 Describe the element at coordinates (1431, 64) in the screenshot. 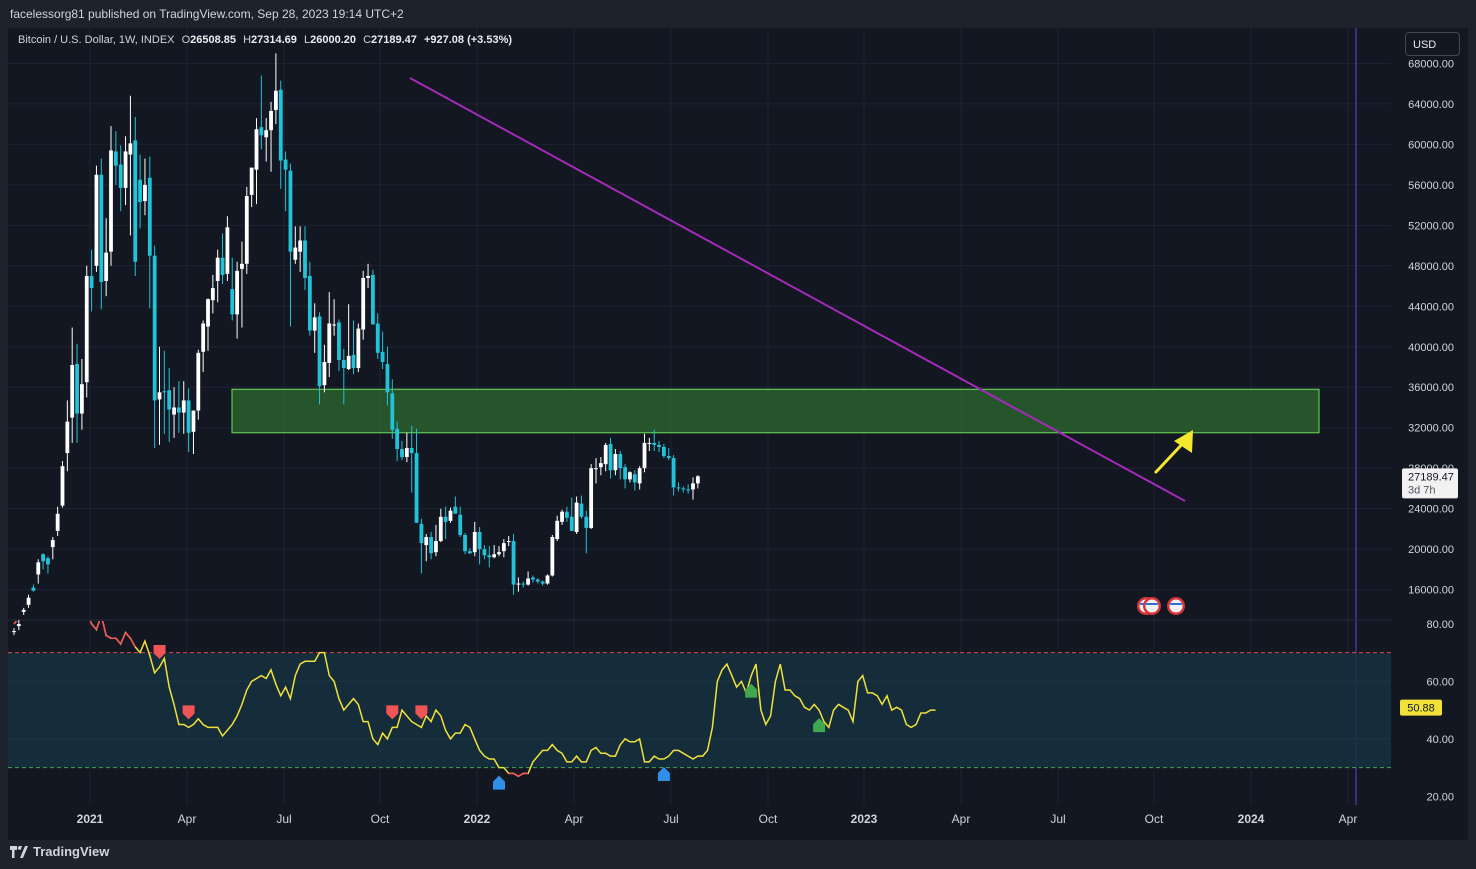

I see `price-axis-label: 68000.00` at that location.